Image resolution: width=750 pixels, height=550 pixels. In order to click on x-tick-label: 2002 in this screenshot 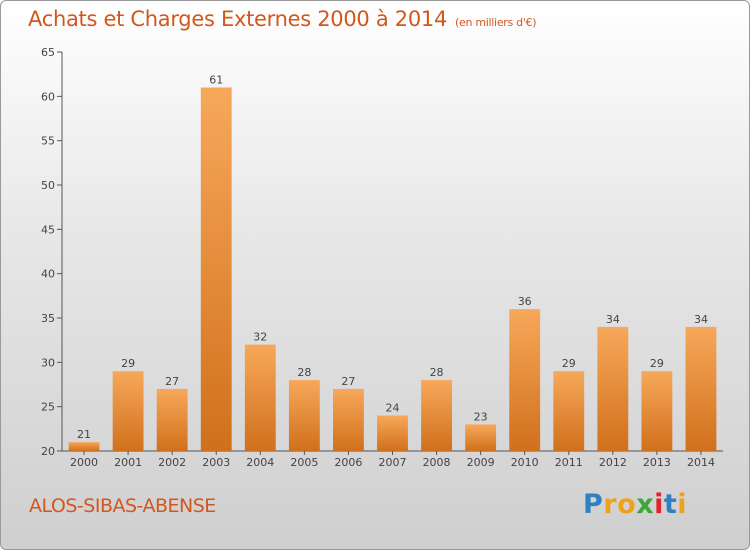, I will do `click(172, 462)`.